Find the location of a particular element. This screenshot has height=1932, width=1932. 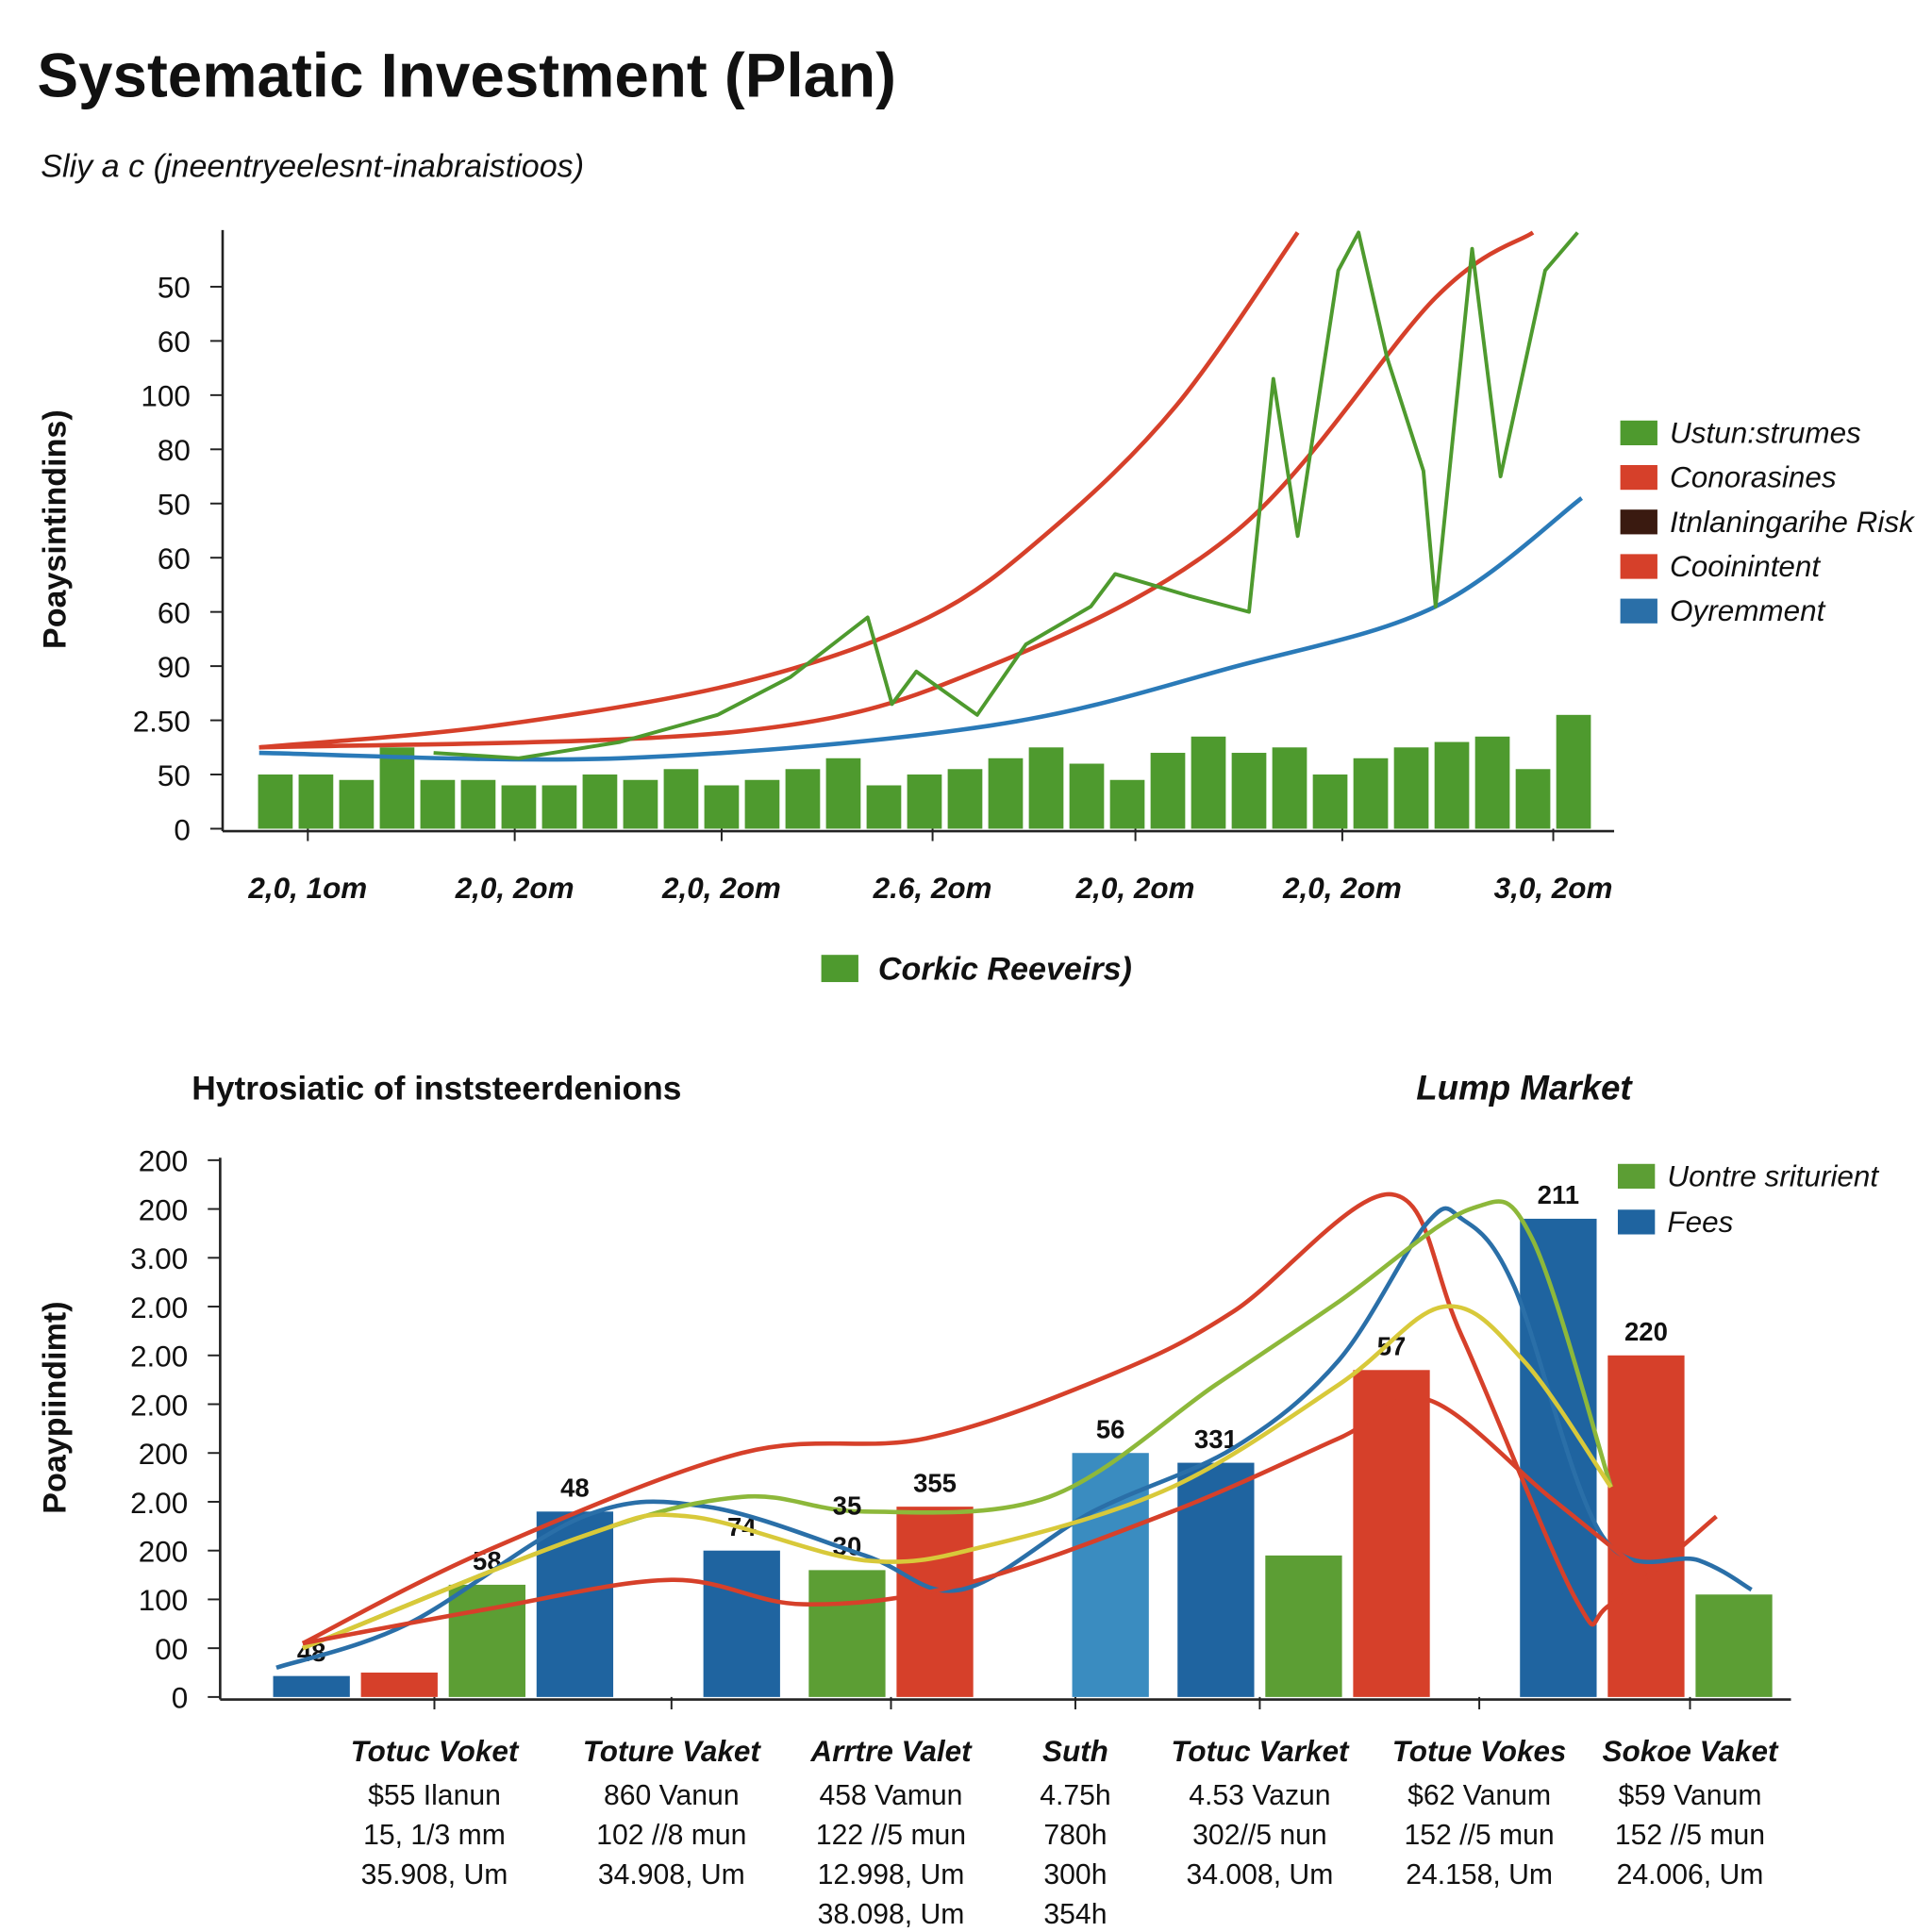

x-tick-detail: 102 //8 mun is located at coordinates (671, 1836).